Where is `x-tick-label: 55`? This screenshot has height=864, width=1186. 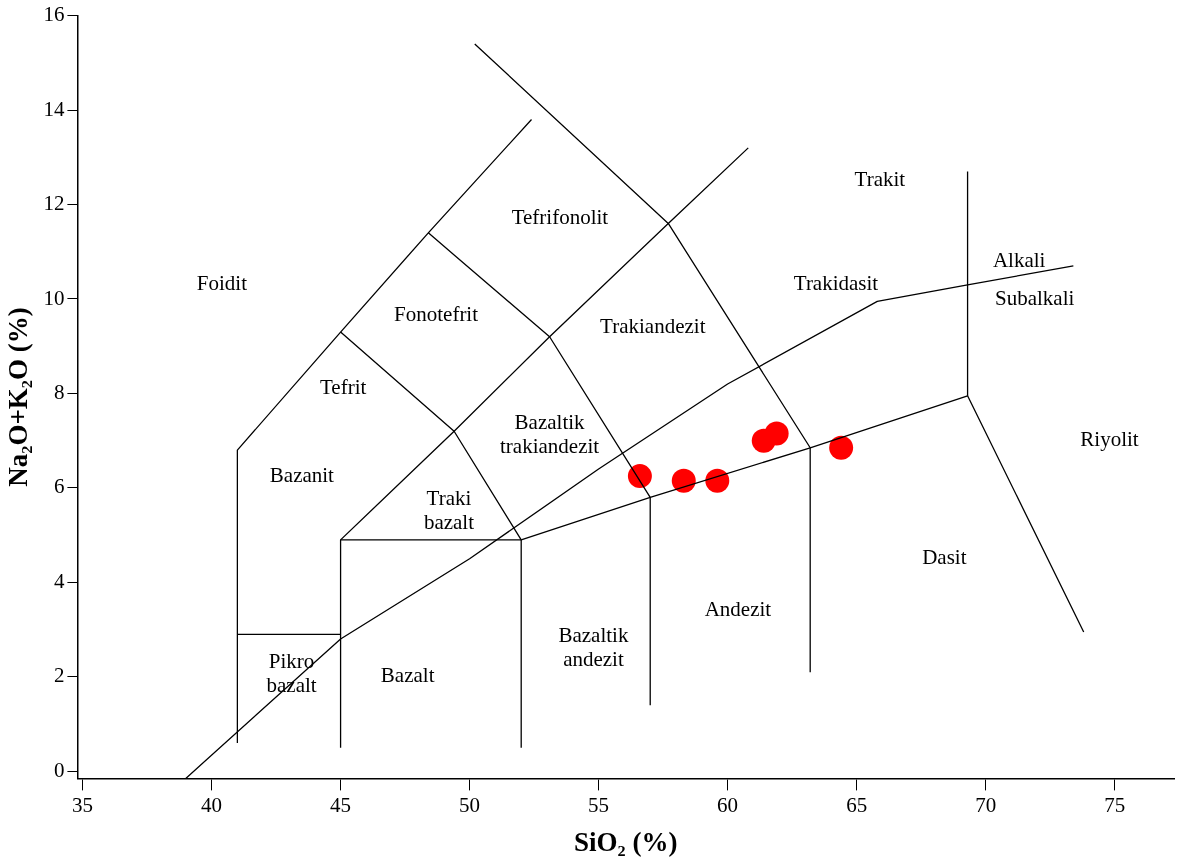 x-tick-label: 55 is located at coordinates (599, 804).